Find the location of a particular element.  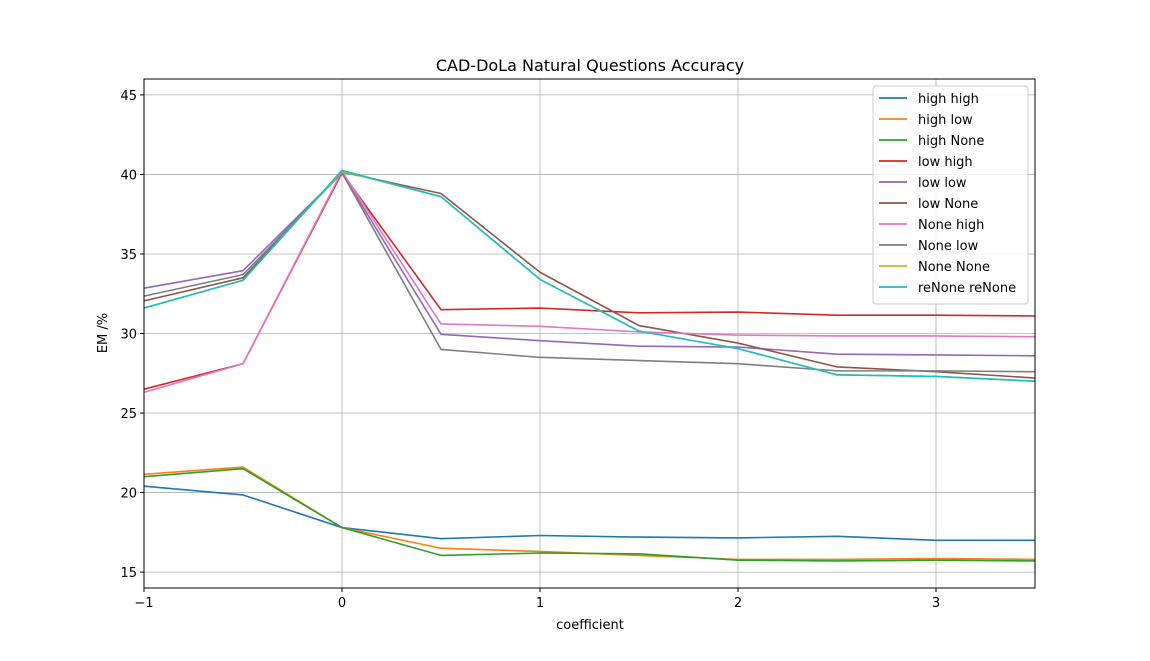

legend-label: None low is located at coordinates (948, 246).